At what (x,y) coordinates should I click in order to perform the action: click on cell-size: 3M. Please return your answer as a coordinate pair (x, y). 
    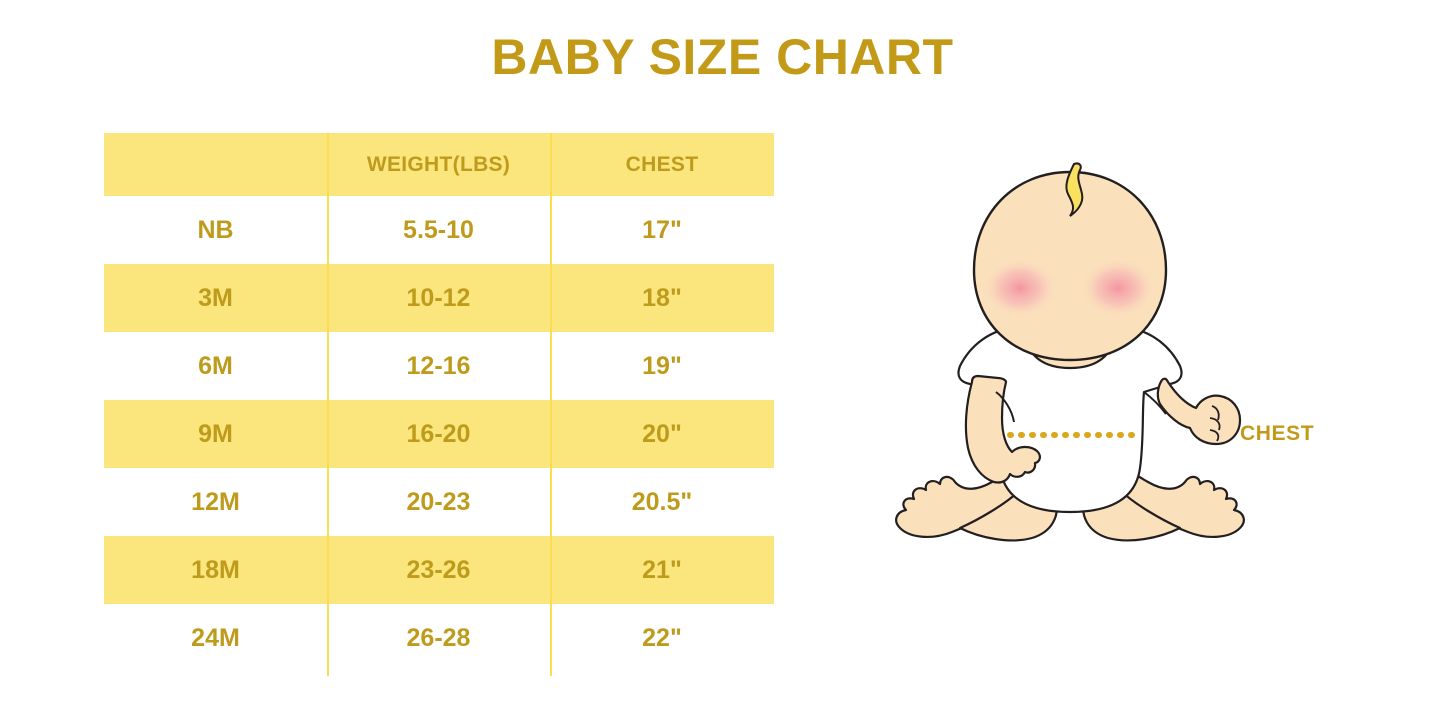
    Looking at the image, I should click on (215, 297).